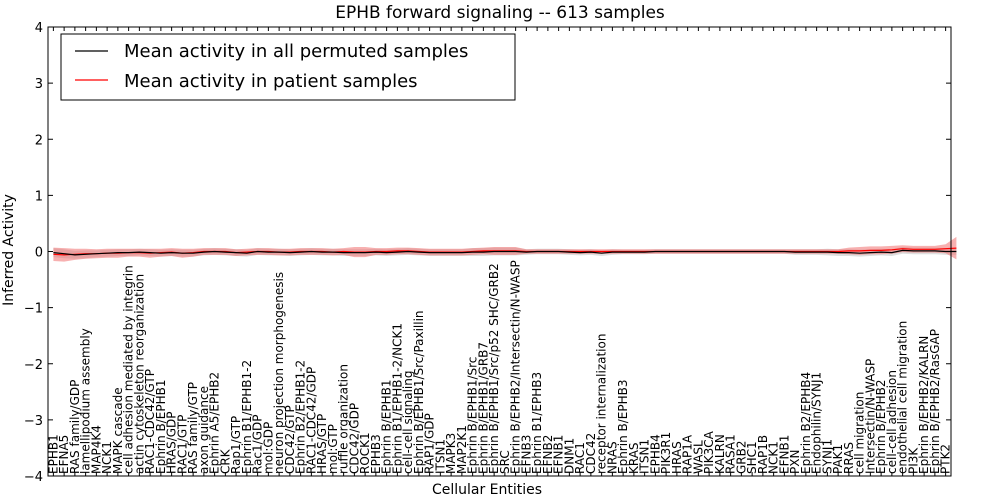 Image resolution: width=1000 pixels, height=500 pixels. What do you see at coordinates (39, 253) in the screenshot?
I see `y-tick-label: 0` at bounding box center [39, 253].